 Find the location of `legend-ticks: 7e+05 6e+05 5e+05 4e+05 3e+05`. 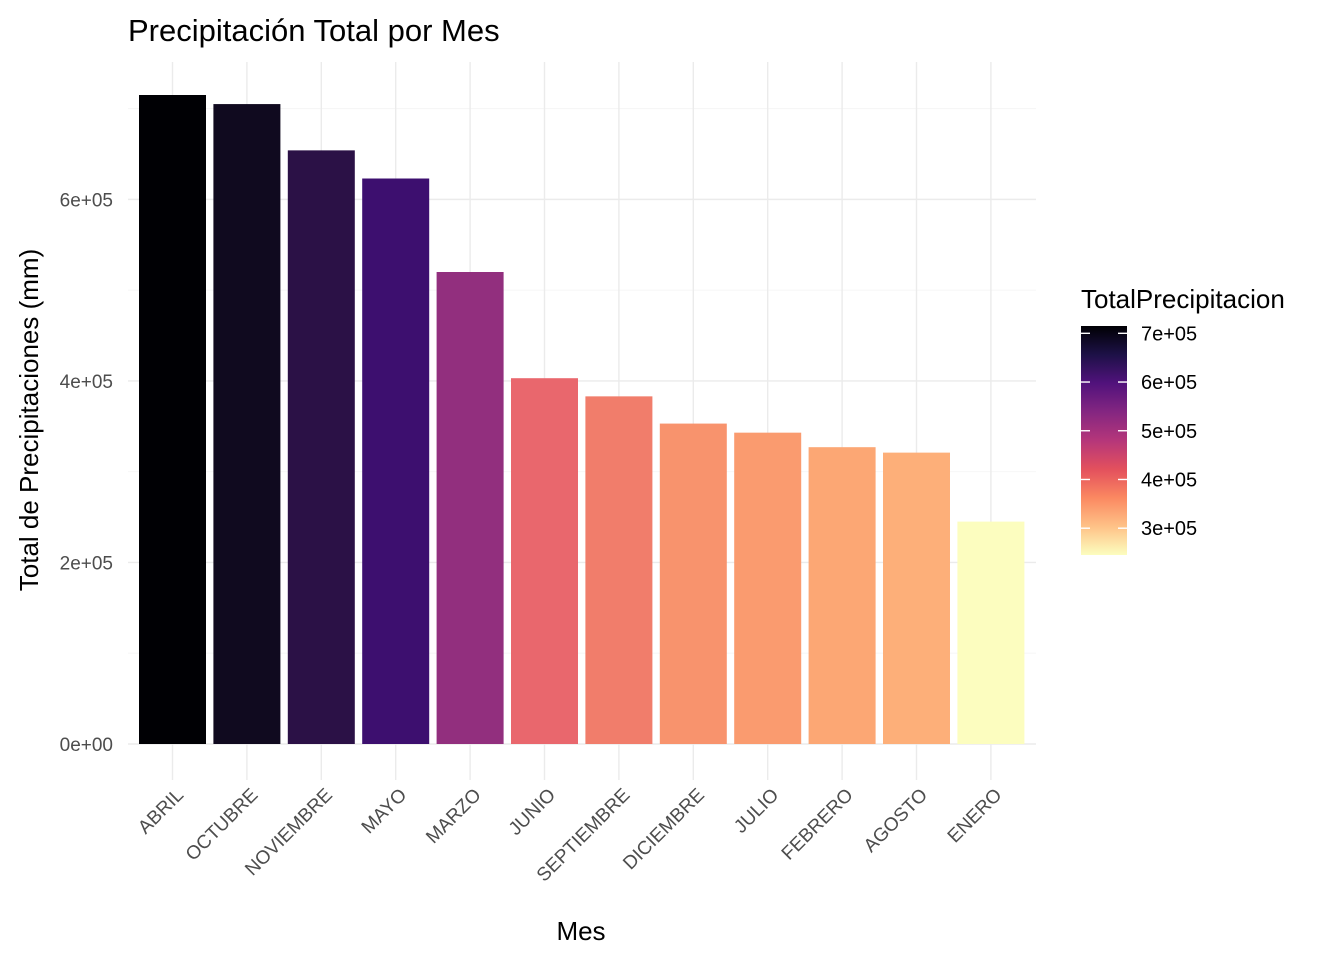

legend-ticks: 7e+05 6e+05 5e+05 4e+05 3e+05 is located at coordinates (1139, 431).